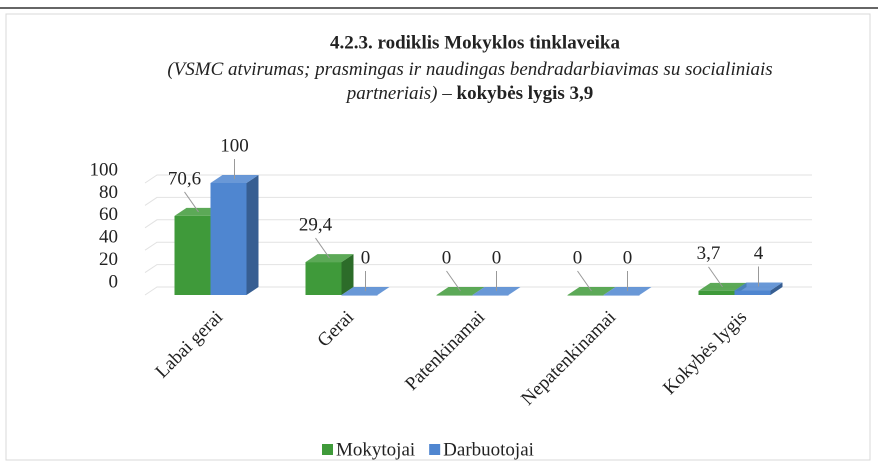 This screenshot has width=878, height=463. I want to click on subtitle-bold: kokybės lygis 3,9, so click(525, 93).